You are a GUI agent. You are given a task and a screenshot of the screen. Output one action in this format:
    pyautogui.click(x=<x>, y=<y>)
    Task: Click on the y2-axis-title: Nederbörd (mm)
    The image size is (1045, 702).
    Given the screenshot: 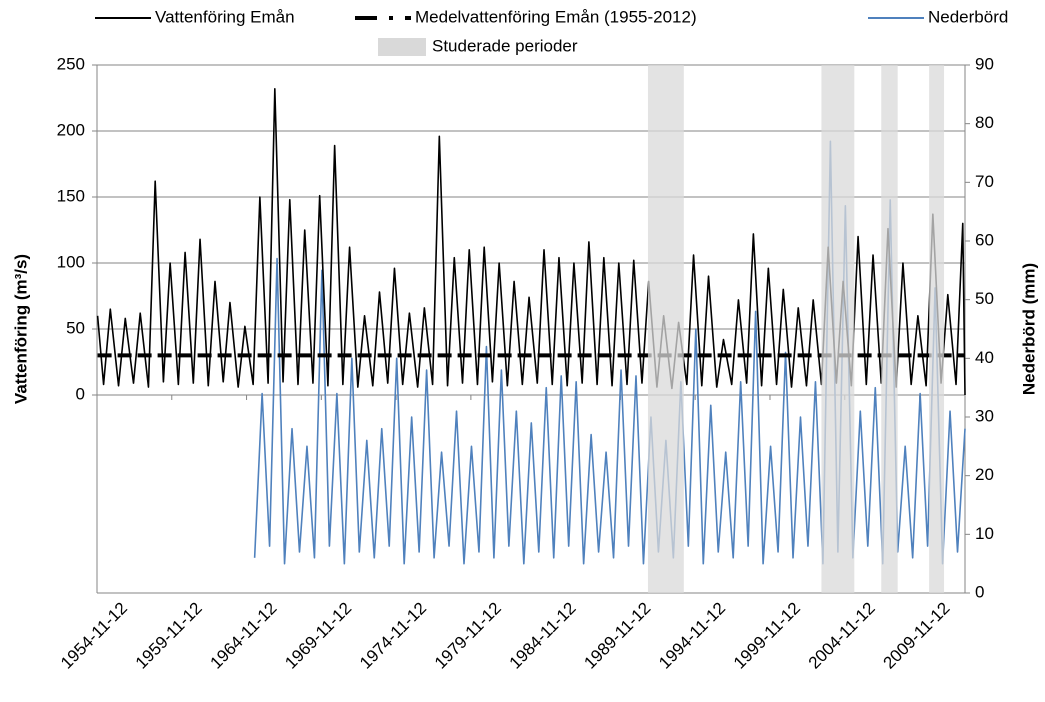 What is the action you would take?
    pyautogui.click(x=1028, y=329)
    